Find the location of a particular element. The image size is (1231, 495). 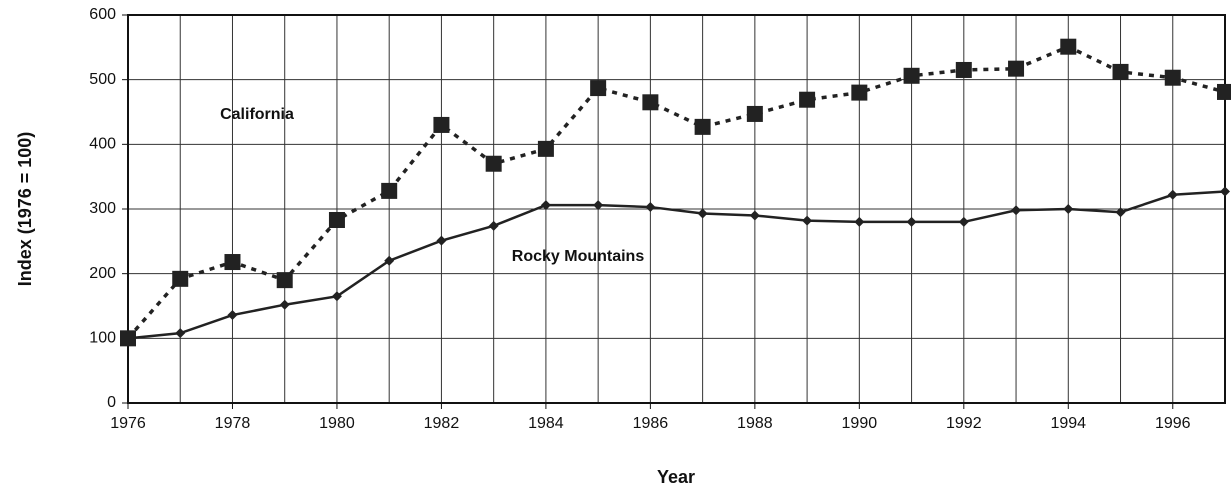

x-tick-label: 1994 is located at coordinates (1068, 423).